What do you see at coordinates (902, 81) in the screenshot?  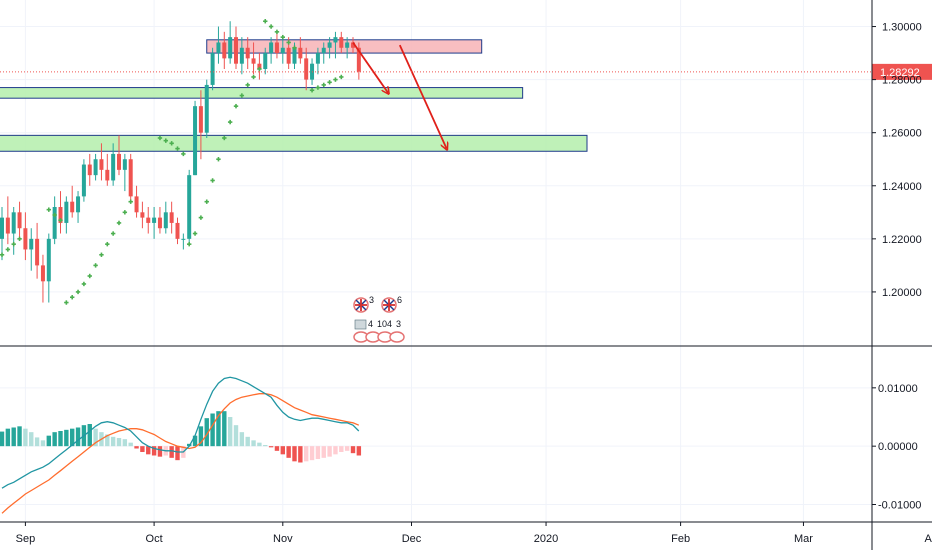 I see `price-tick-label: 1.28000` at bounding box center [902, 81].